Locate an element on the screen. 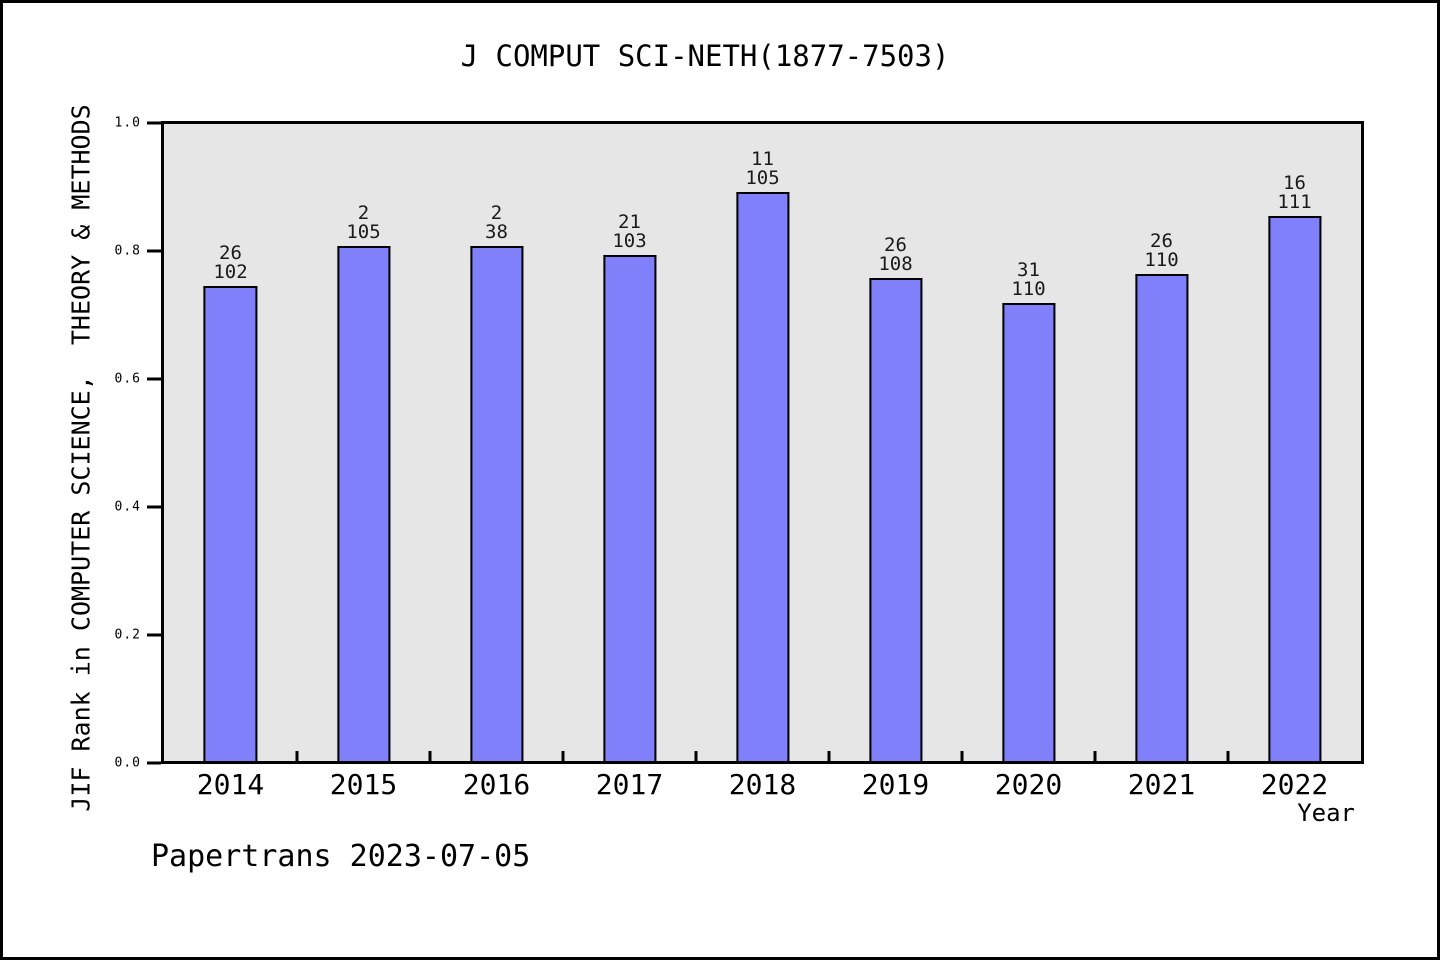 The width and height of the screenshot is (1440, 960). bar-2021 is located at coordinates (1161, 517).